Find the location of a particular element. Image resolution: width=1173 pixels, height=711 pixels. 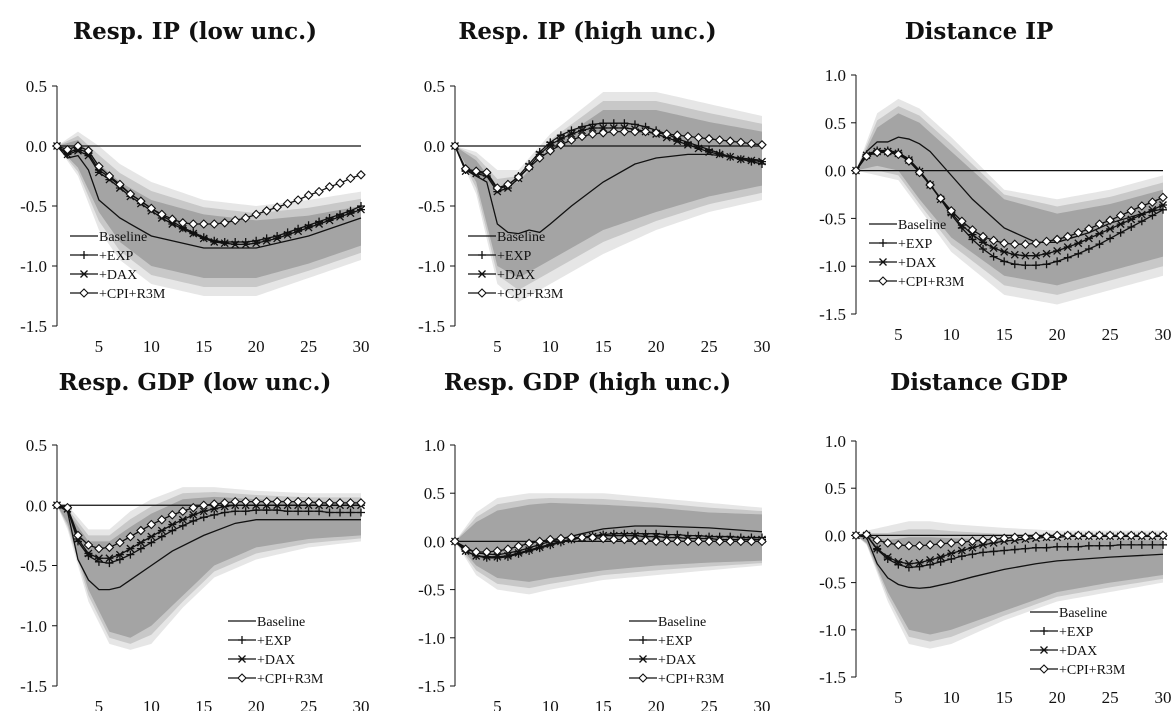

x-tick-label: 15 is located at coordinates (603, 346).